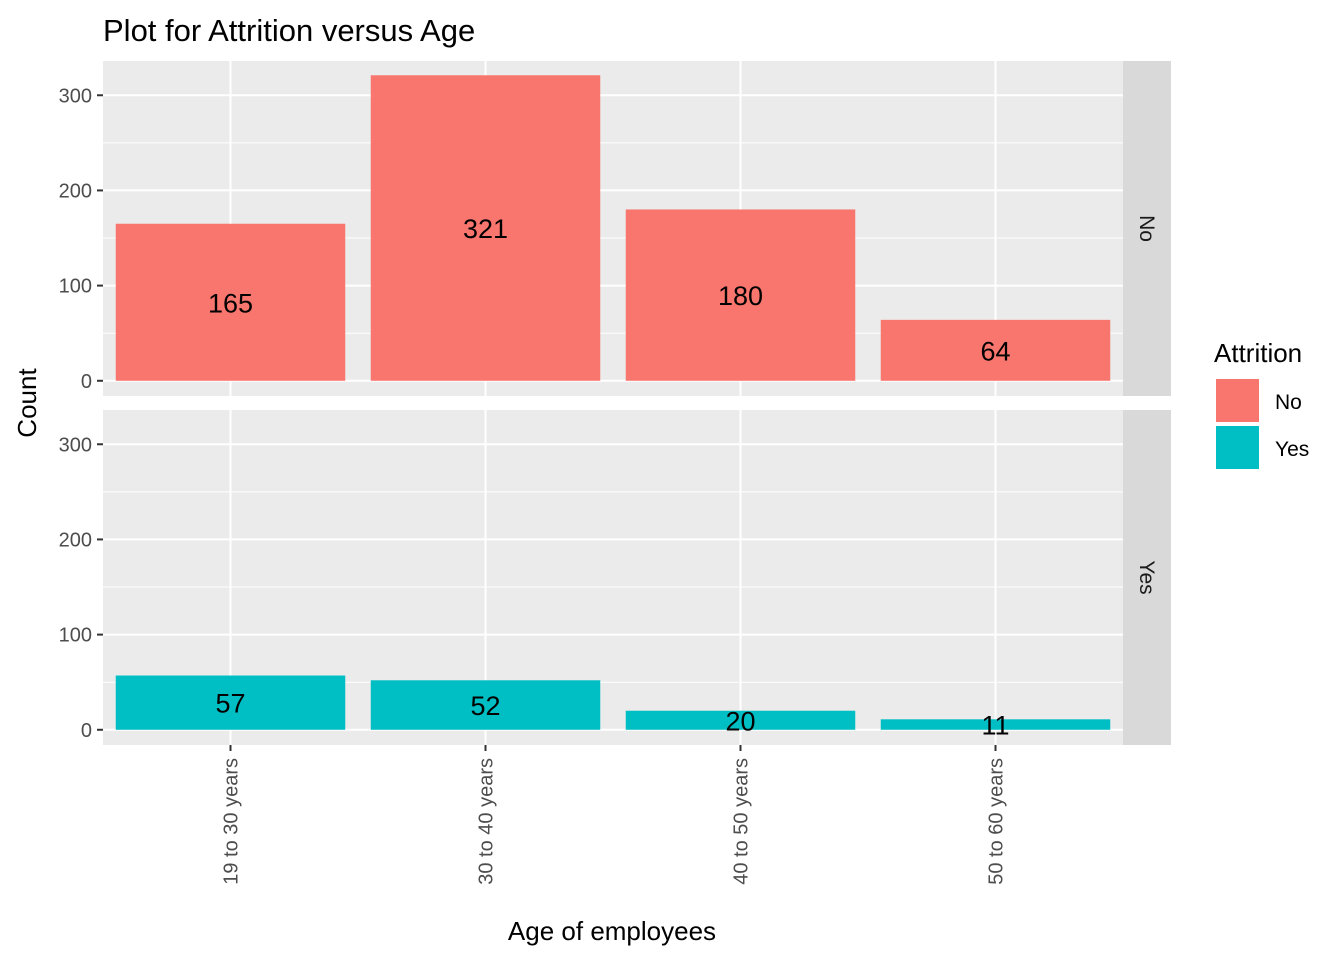 Image resolution: width=1344 pixels, height=960 pixels. Describe the element at coordinates (612, 931) in the screenshot. I see `x-axis-title: Age of employees` at that location.